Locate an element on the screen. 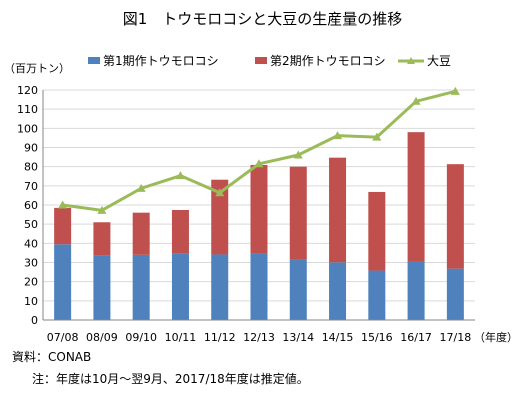 This screenshot has width=525, height=407. x-tick-label: 13/14 is located at coordinates (298, 337).